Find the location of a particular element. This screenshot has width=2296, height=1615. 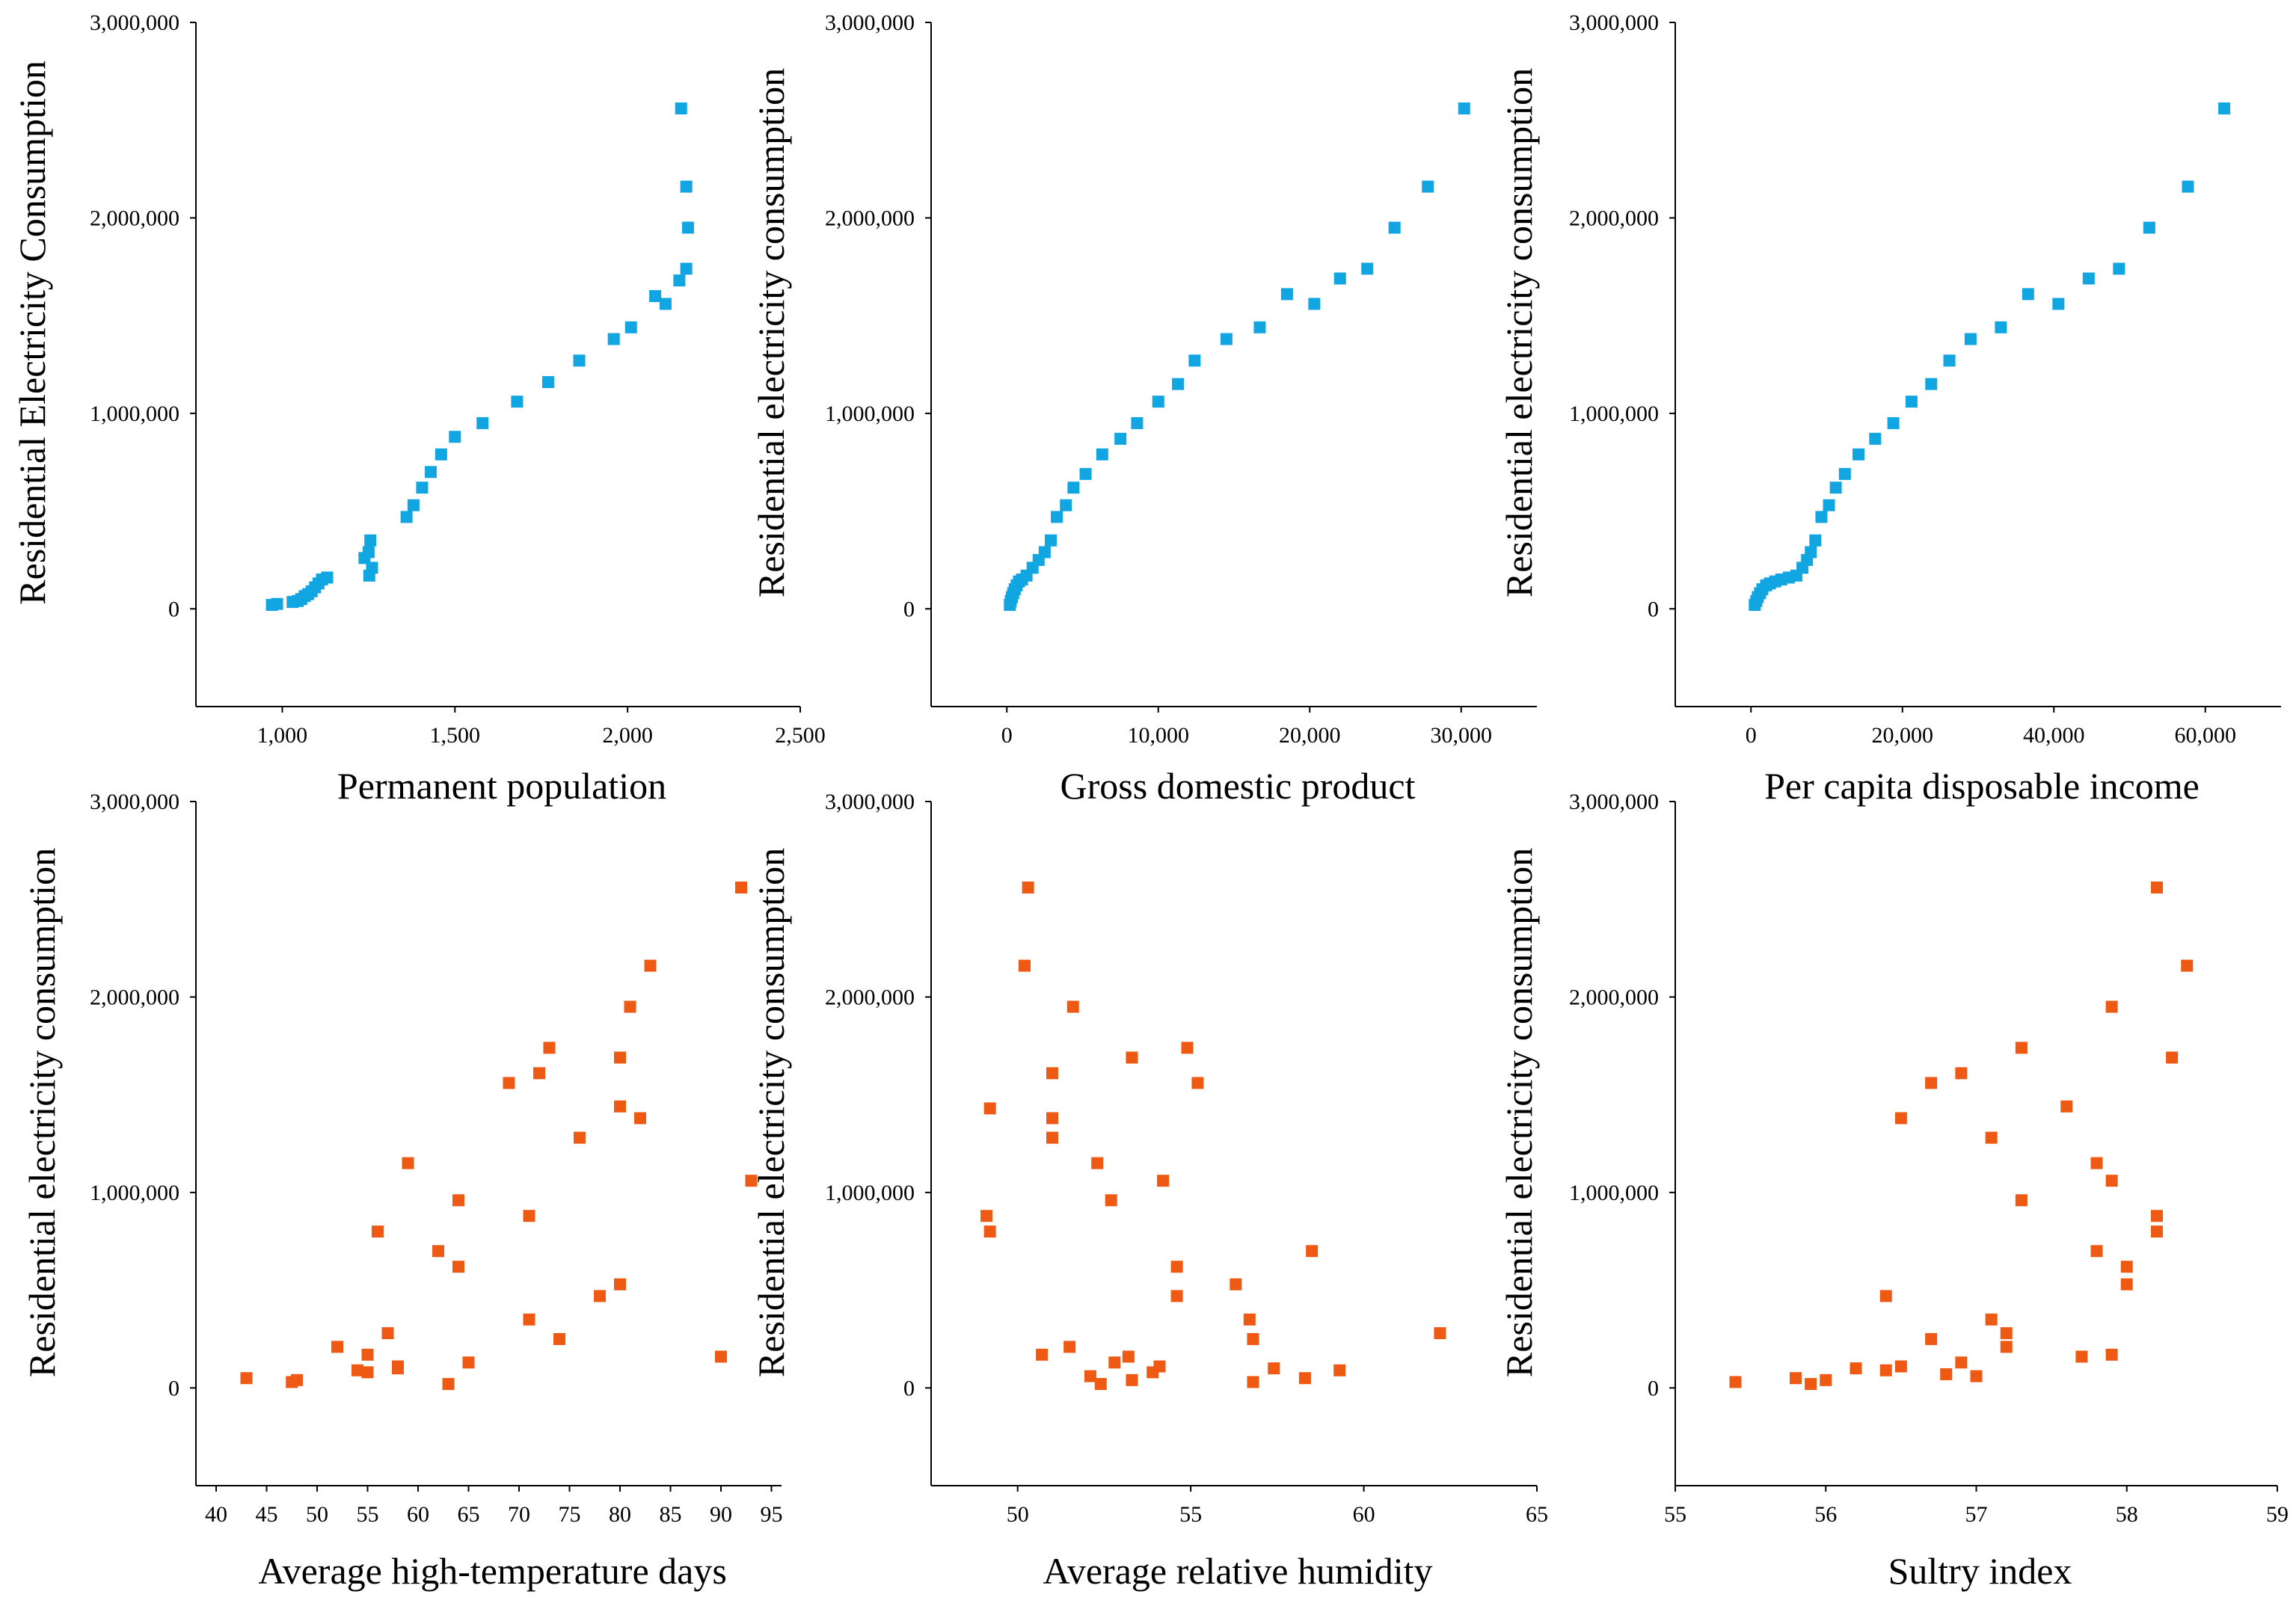

x-axis-label: Gross domestic product is located at coordinates (1238, 786).